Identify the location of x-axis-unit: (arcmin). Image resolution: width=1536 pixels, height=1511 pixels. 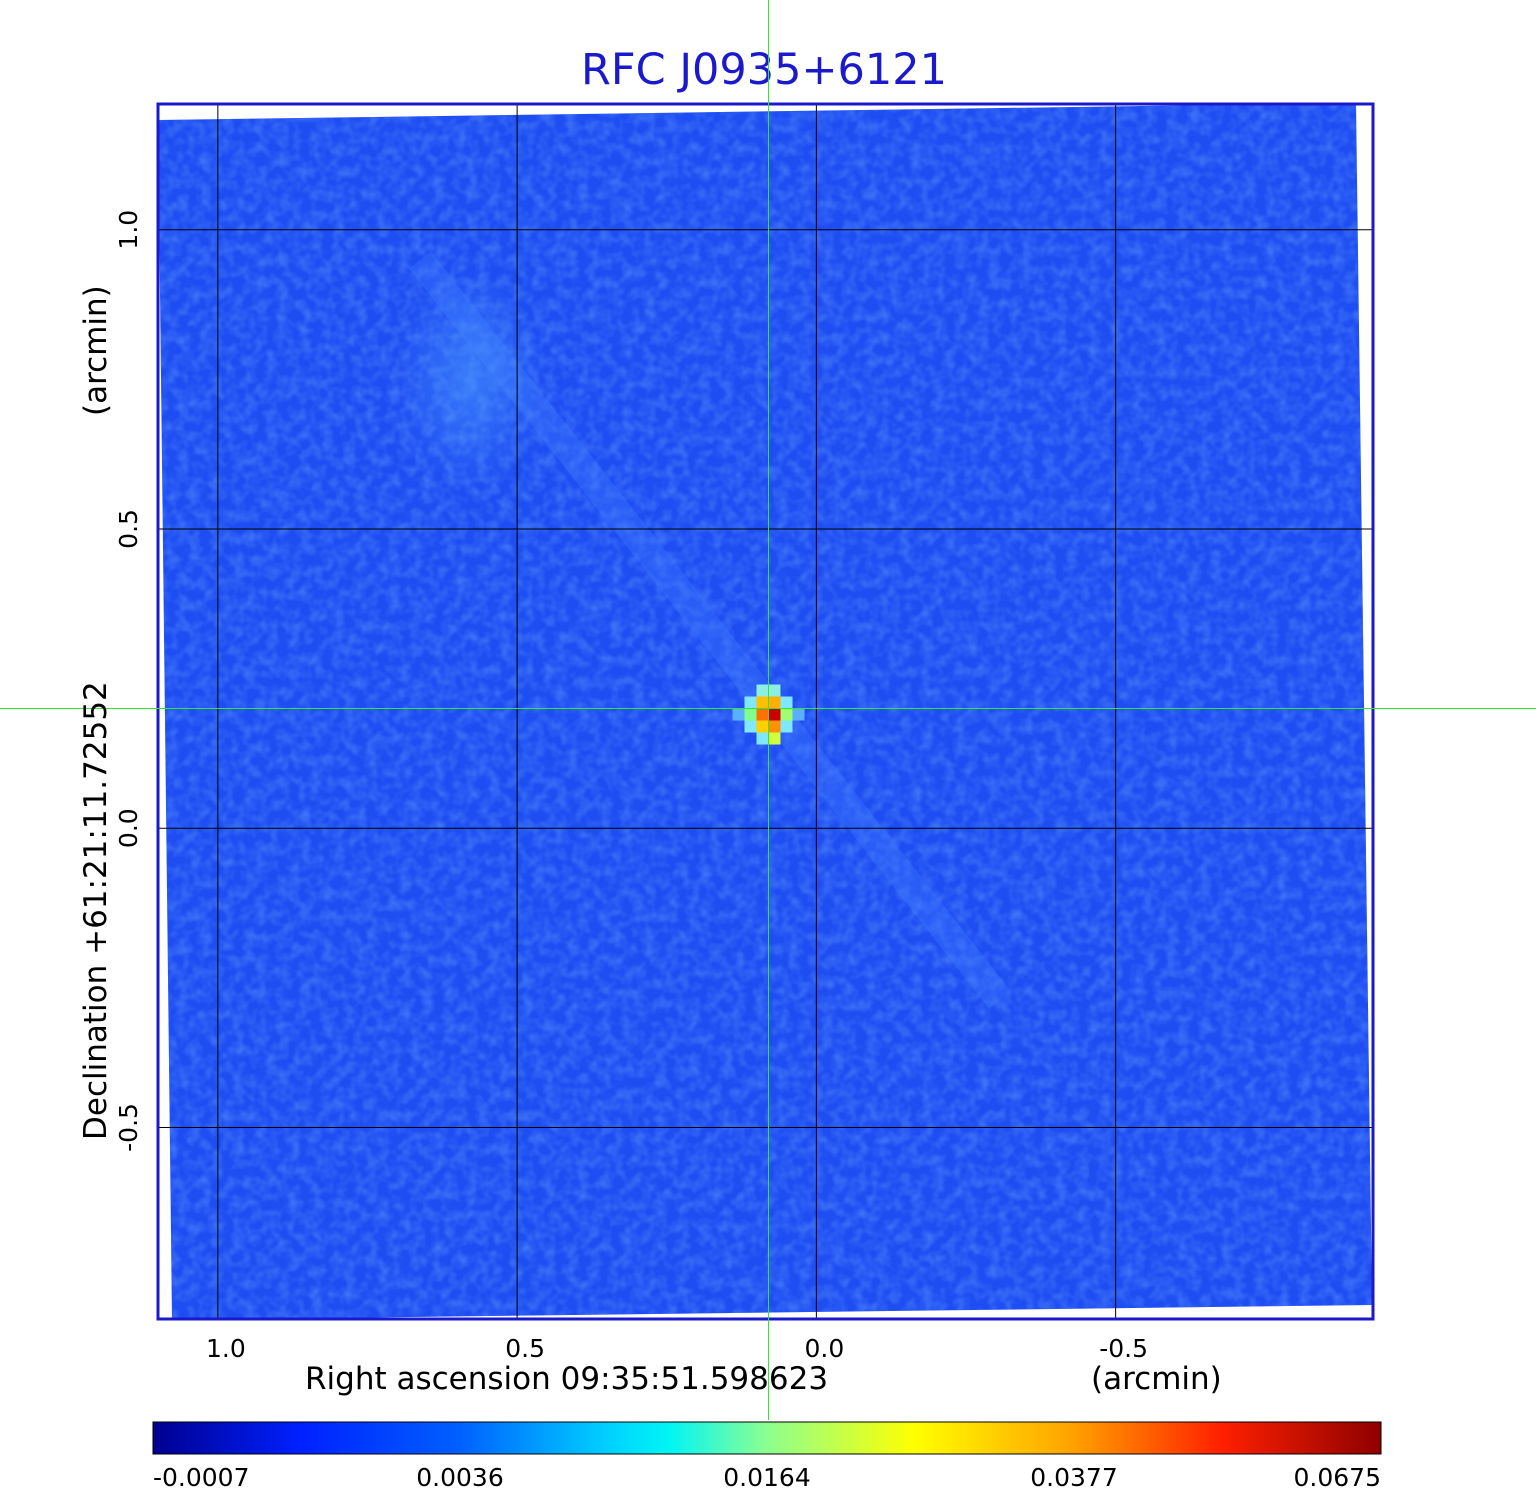
(1156, 1379).